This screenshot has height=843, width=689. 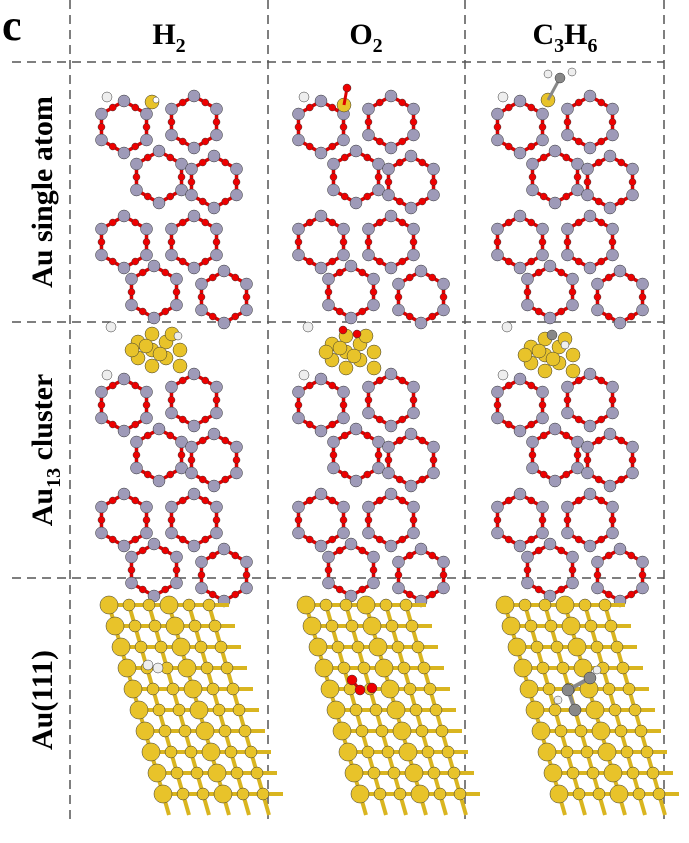 I want to click on row-label-part: cluster, so click(x=42, y=421).